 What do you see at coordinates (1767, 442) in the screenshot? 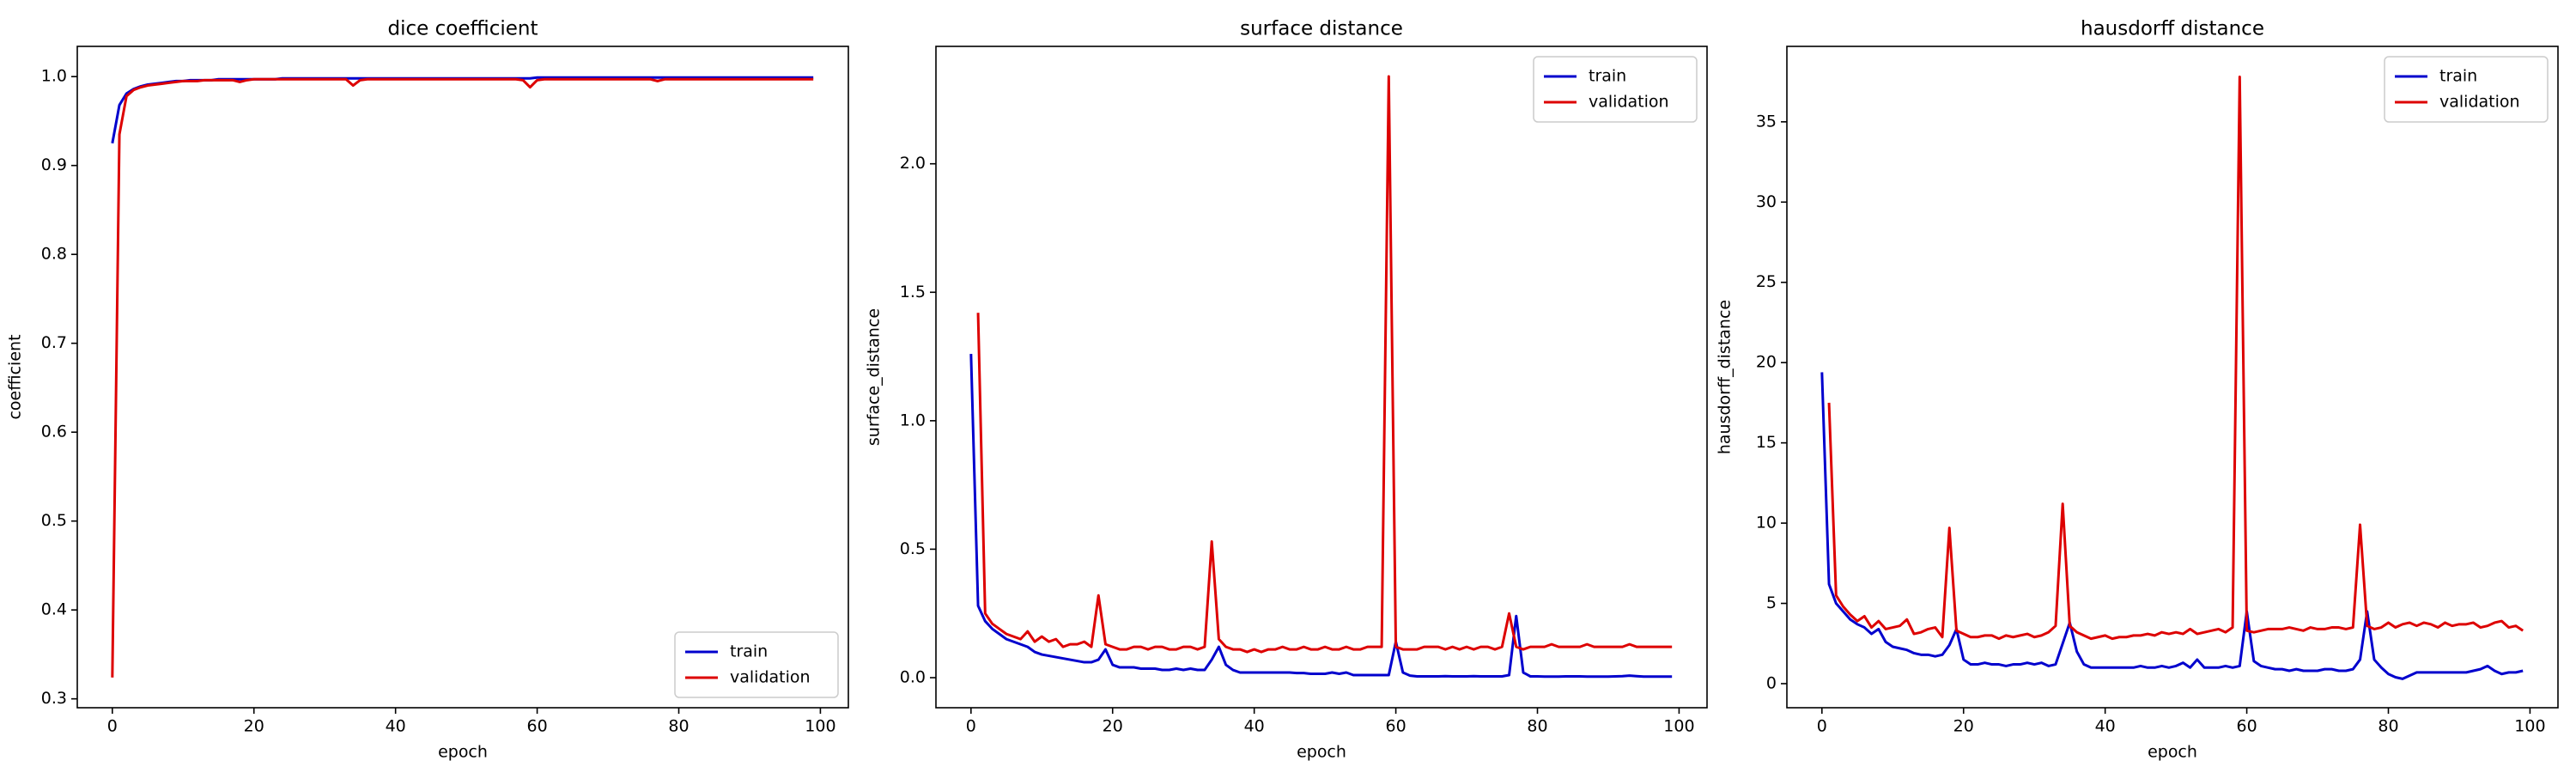
I see `y-tick-label: 15` at bounding box center [1767, 442].